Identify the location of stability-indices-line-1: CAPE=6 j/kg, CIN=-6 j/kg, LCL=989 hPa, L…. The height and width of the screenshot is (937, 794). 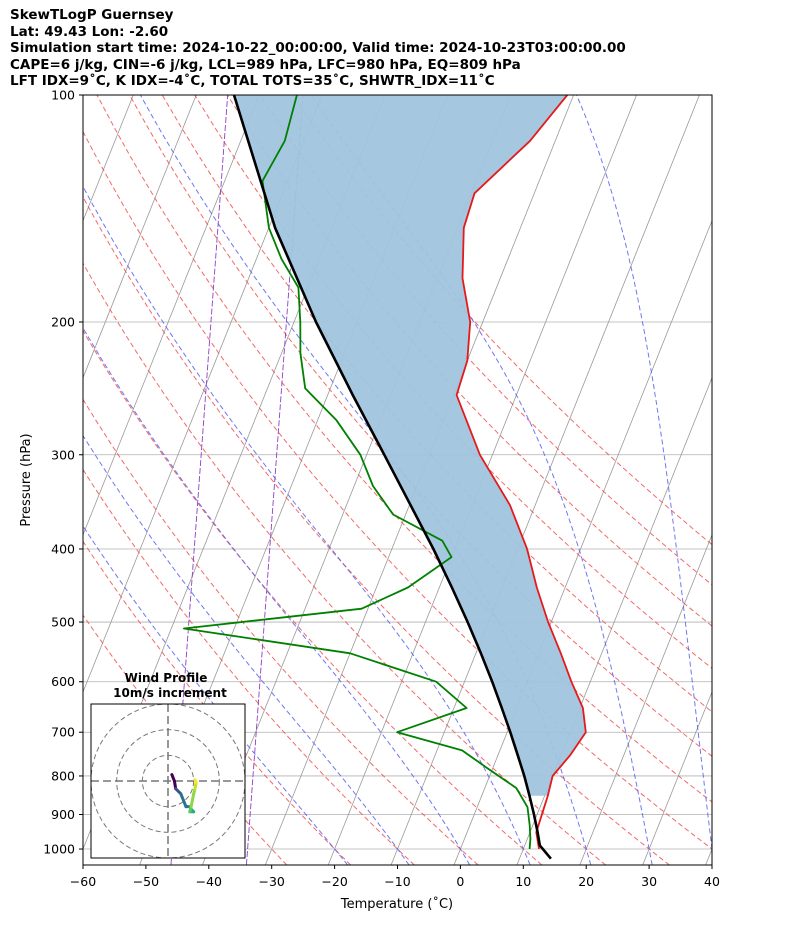
(265, 64).